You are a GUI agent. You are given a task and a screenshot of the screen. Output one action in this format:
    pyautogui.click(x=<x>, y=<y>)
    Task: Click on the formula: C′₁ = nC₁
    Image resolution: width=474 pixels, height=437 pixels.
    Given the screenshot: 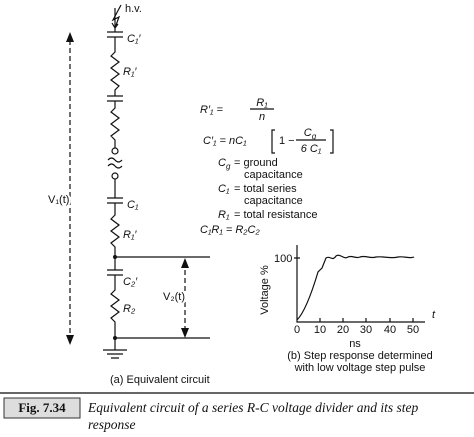 What is the action you would take?
    pyautogui.click(x=225, y=141)
    